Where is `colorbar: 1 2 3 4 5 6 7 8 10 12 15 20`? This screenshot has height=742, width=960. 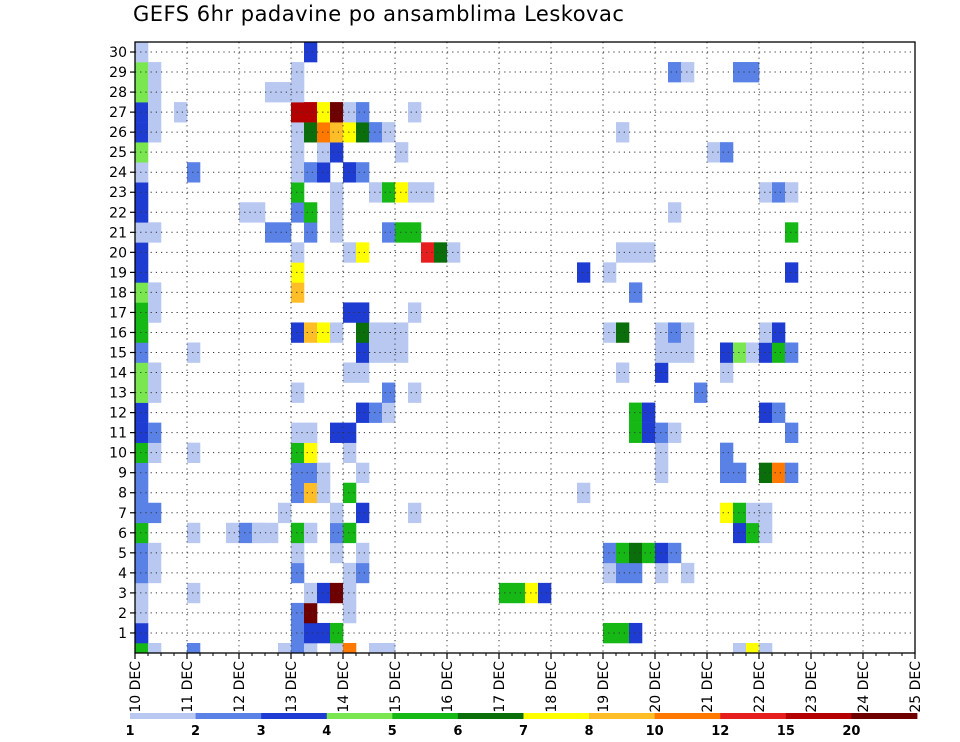 colorbar: 1 2 3 4 5 6 7 8 10 12 15 20 is located at coordinates (521, 726).